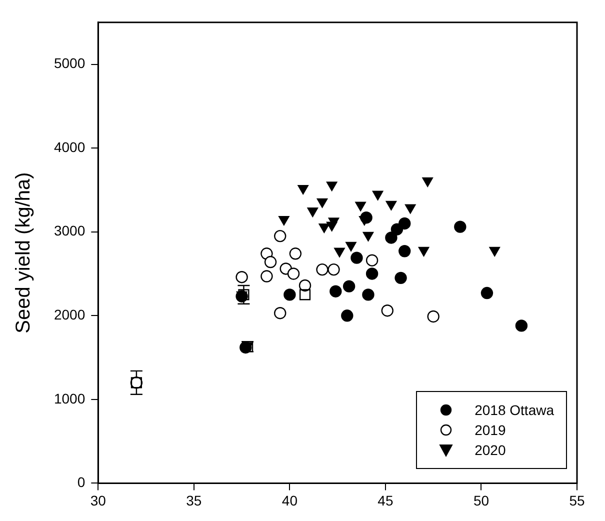  Describe the element at coordinates (490, 430) in the screenshot. I see `legend-label: 2019` at that location.